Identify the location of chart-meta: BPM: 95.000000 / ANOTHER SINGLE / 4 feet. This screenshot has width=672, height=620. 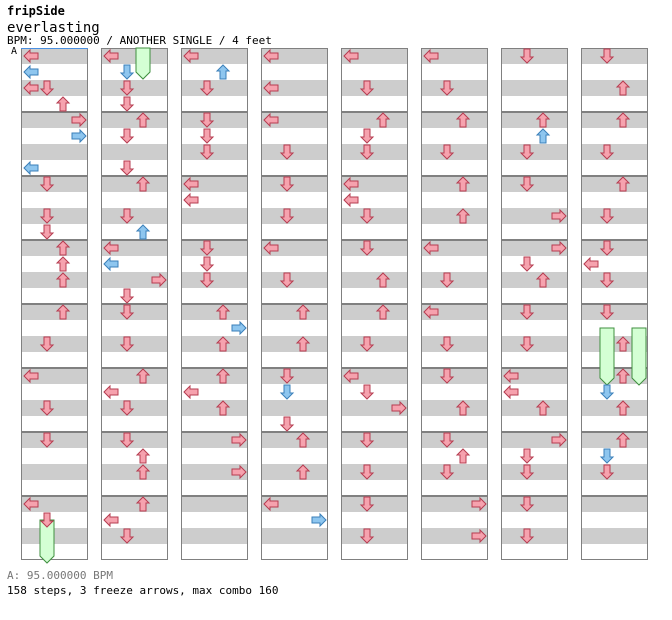
(139, 40).